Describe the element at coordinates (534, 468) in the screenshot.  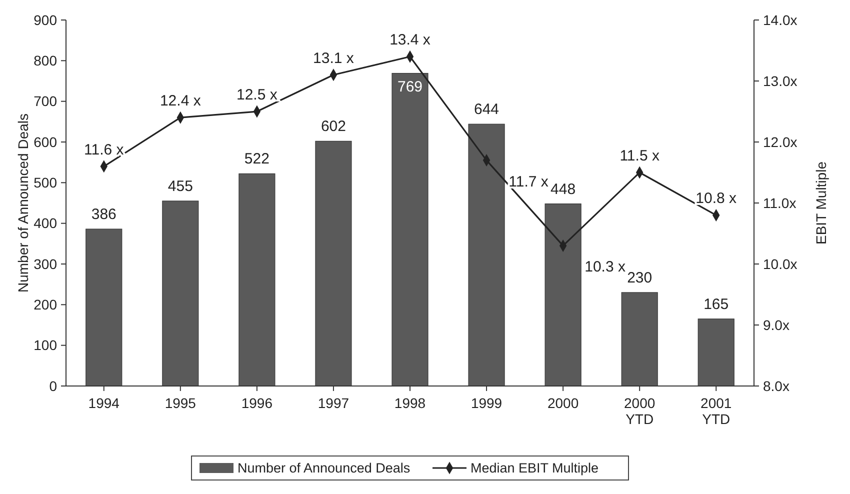
I see `legend-label: Median EBIT Multiple` at that location.